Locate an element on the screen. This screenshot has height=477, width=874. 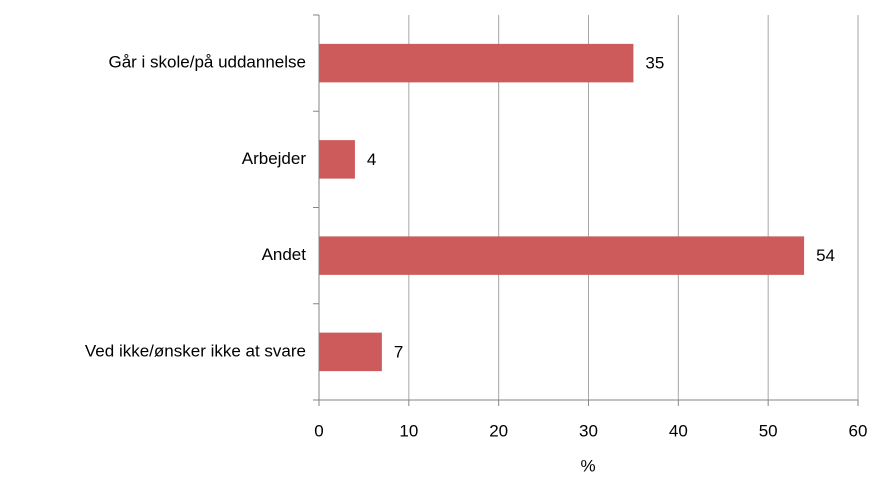
x-tick-label: 50 is located at coordinates (768, 430).